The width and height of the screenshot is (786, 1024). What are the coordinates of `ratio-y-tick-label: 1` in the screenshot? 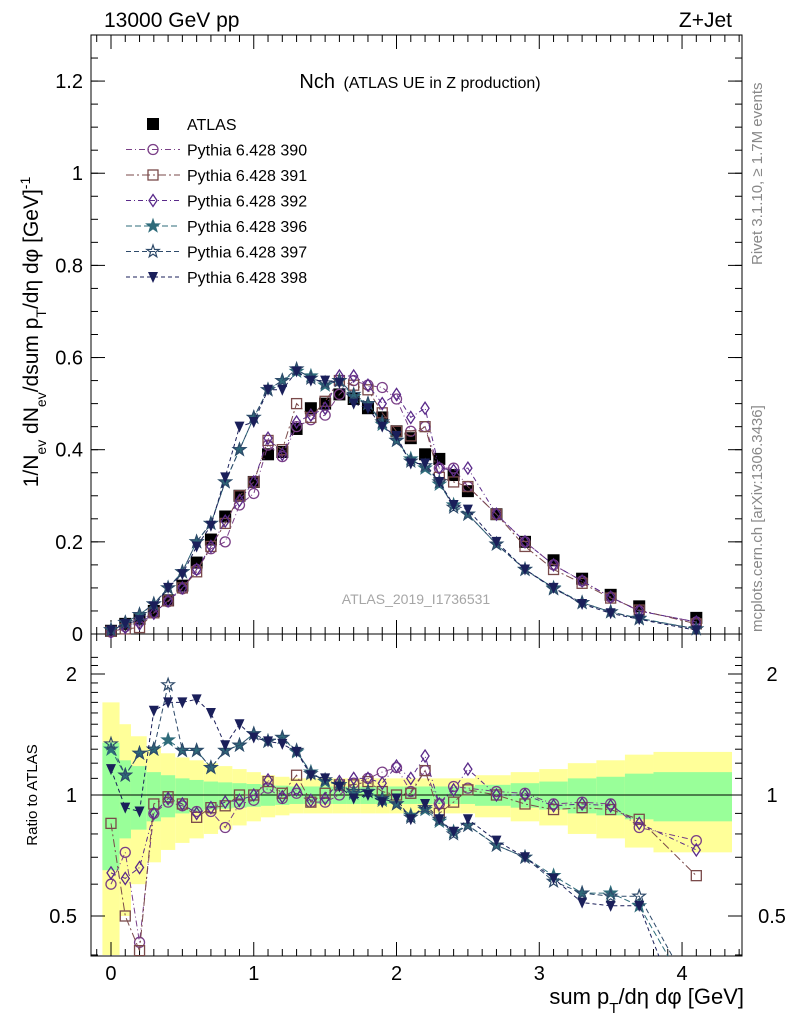 It's located at (71, 796).